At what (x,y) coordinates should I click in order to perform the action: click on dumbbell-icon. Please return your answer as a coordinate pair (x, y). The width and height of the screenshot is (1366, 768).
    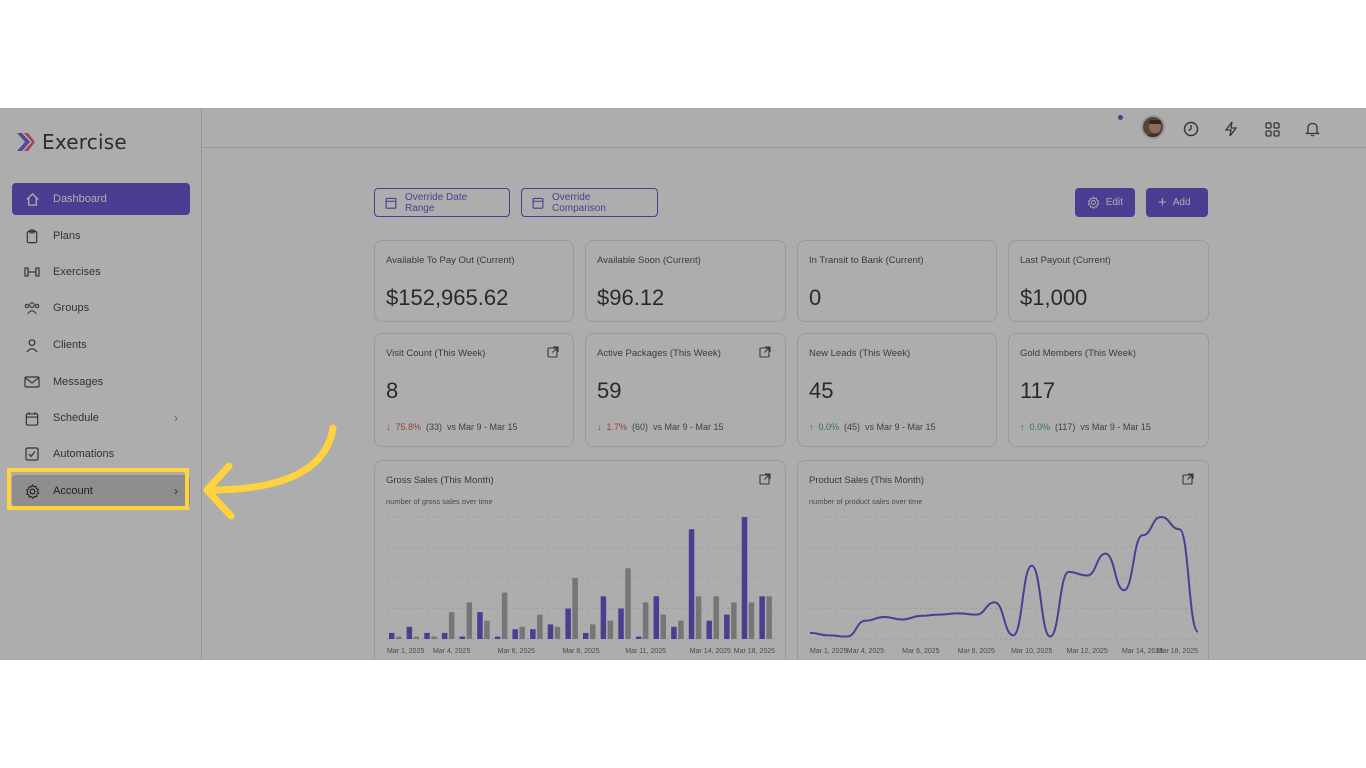
    Looking at the image, I should click on (32, 272).